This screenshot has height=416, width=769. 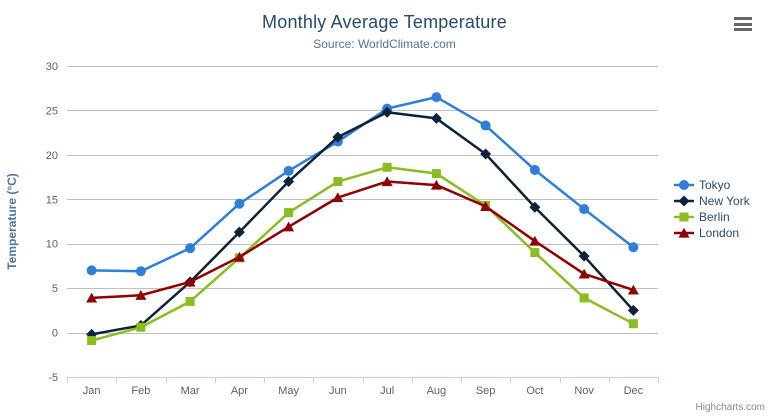 I want to click on x-axis-label: Nov, so click(x=584, y=391).